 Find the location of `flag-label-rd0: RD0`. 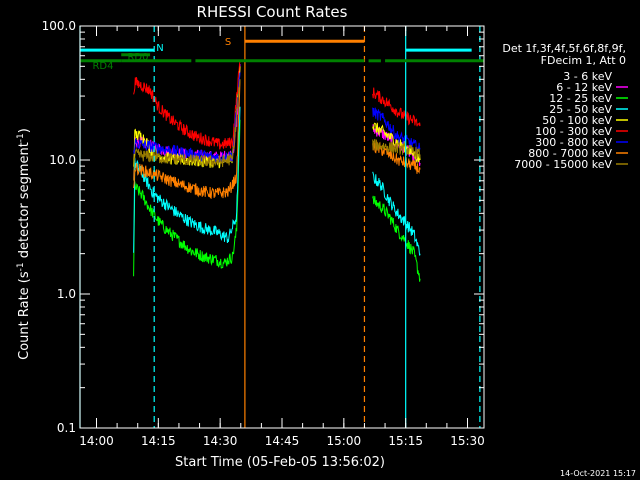

flag-label-rd0: RD0 is located at coordinates (137, 57).